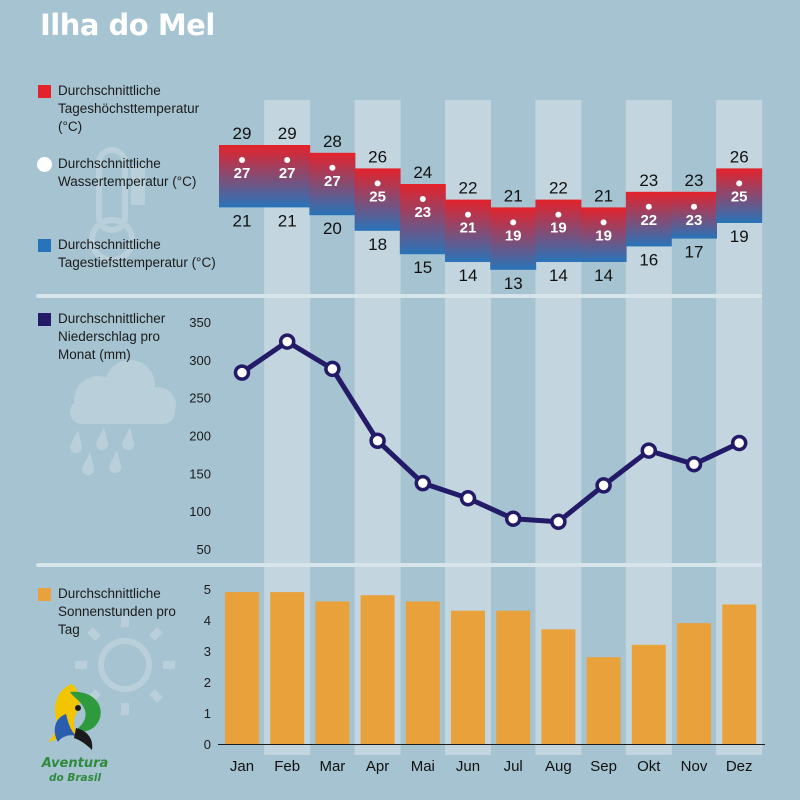 This screenshot has width=800, height=800. What do you see at coordinates (108, 612) in the screenshot?
I see `legend-sunshine: Durchschnittliche Sonnenstunden pro Tag` at bounding box center [108, 612].